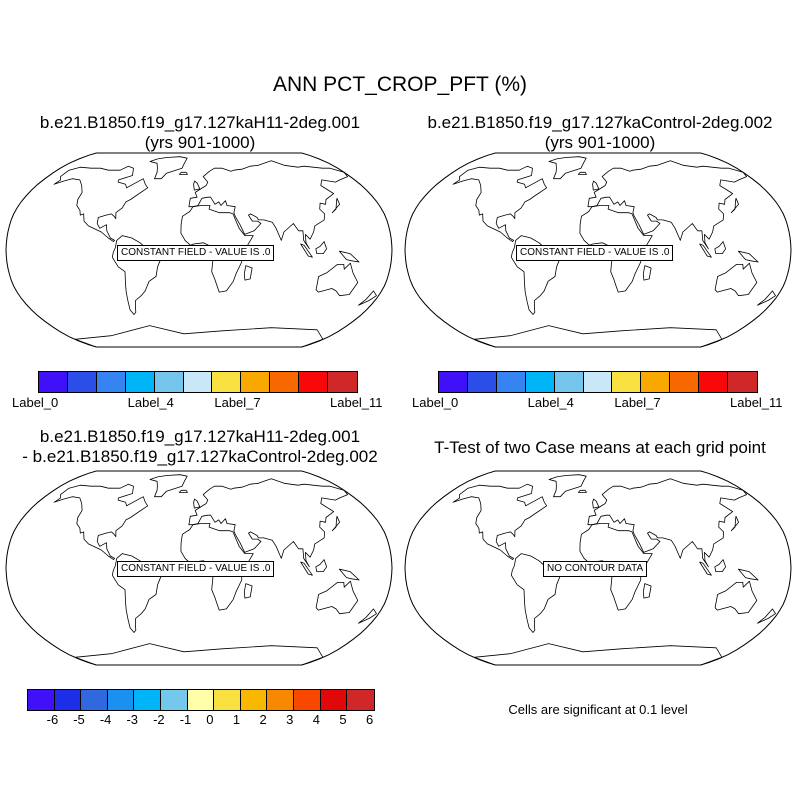 This screenshot has width=800, height=800. I want to click on panel-3-map, so click(199, 568).